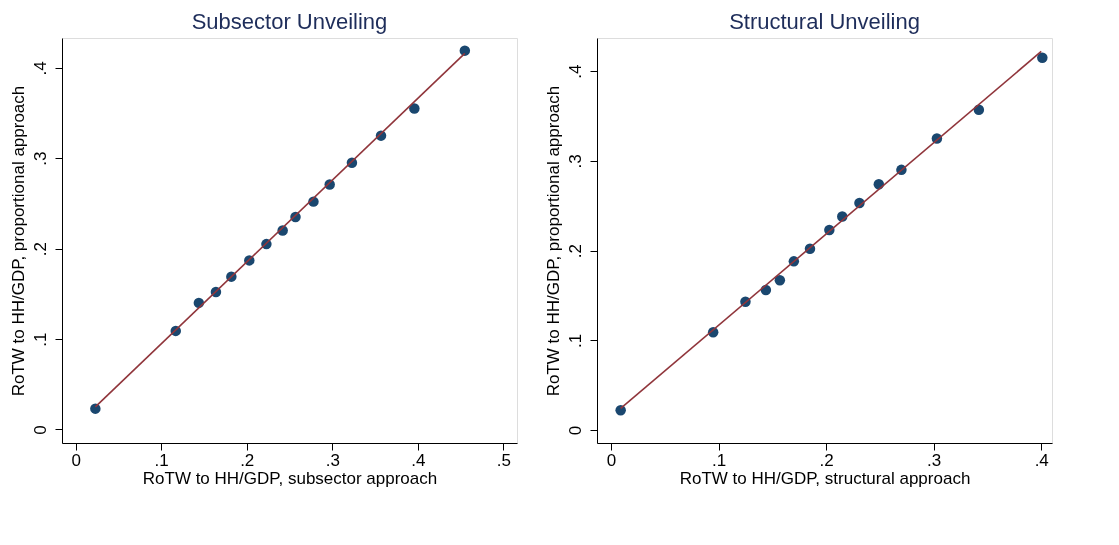 This screenshot has width=1119, height=545. I want to click on x-axis-title: RoTW to HH/GDP, subsector approach, so click(290, 478).